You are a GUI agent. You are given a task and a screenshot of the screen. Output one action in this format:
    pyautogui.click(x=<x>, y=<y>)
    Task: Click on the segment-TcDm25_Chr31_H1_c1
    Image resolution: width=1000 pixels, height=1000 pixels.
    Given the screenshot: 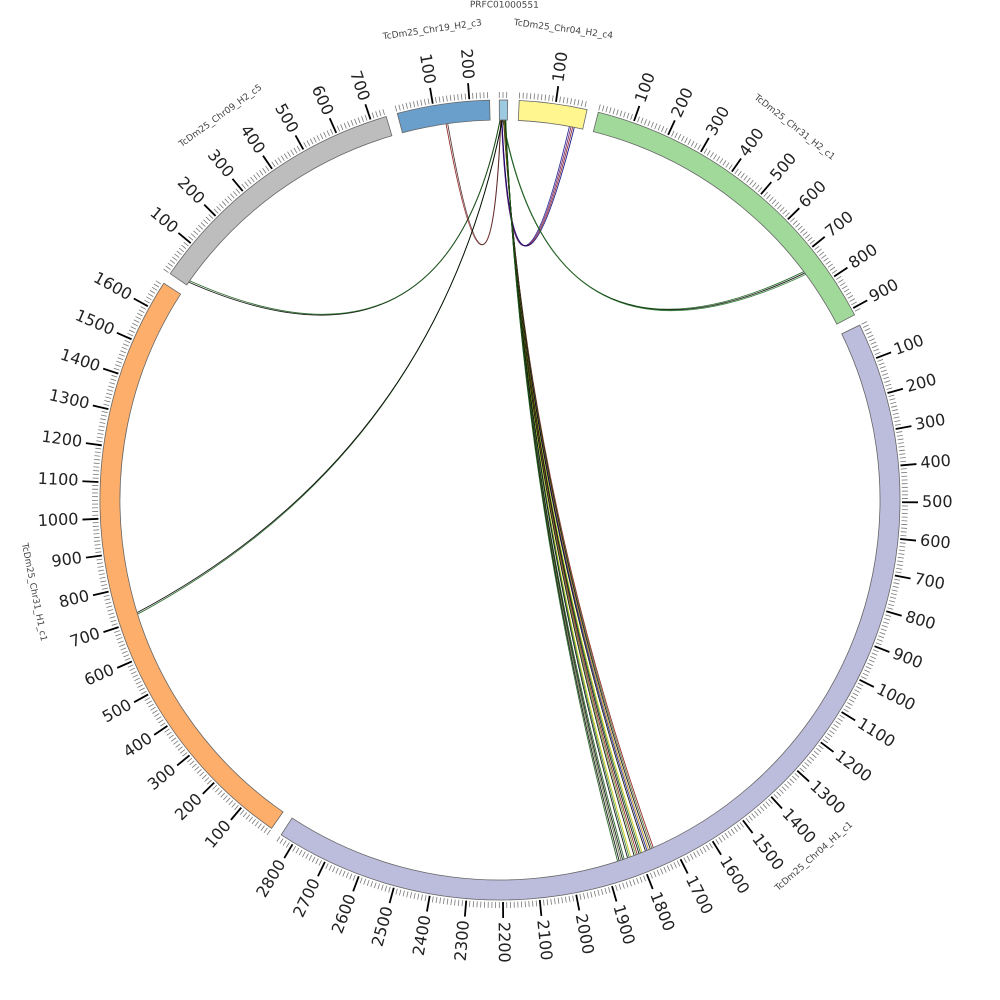 What is the action you would take?
    pyautogui.click(x=191, y=555)
    